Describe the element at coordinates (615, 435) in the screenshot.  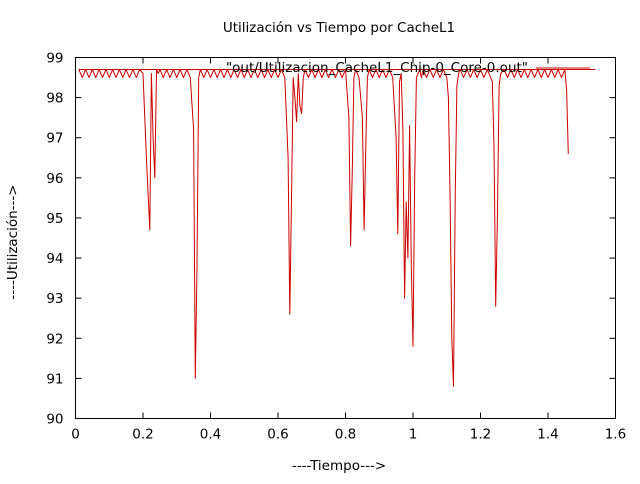
I see `x-tick-label: 1.6` at that location.